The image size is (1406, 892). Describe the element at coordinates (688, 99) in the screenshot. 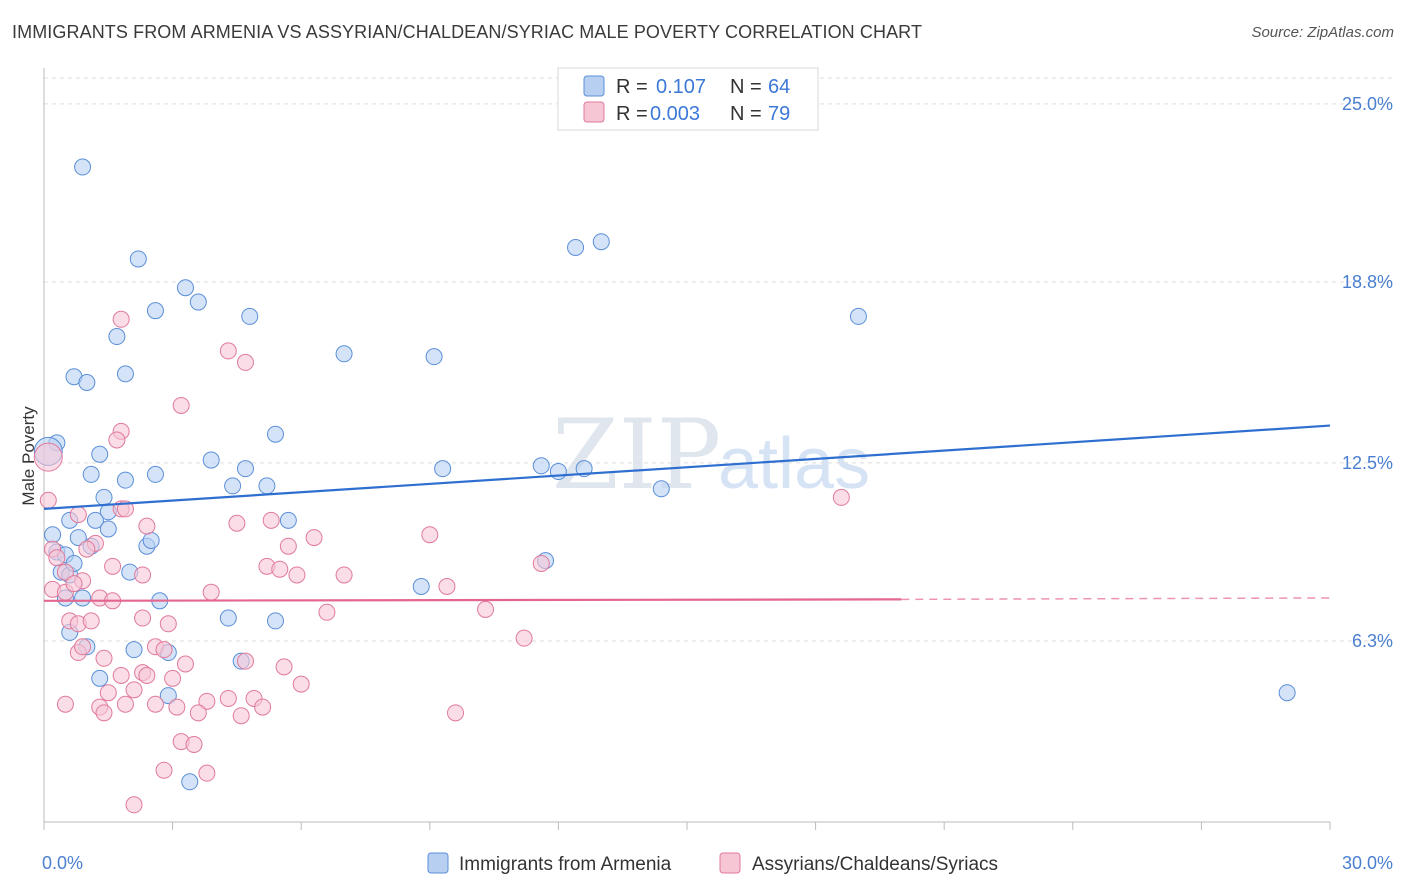

I see `legend-box: R = 0.107 N = 64 R = 0.003 N = 79` at that location.